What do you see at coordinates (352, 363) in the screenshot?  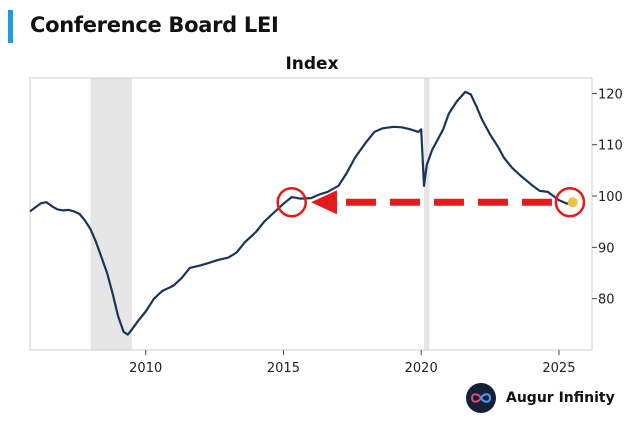 I see `x-axis-ticks: 2010 2015 2020 2025` at bounding box center [352, 363].